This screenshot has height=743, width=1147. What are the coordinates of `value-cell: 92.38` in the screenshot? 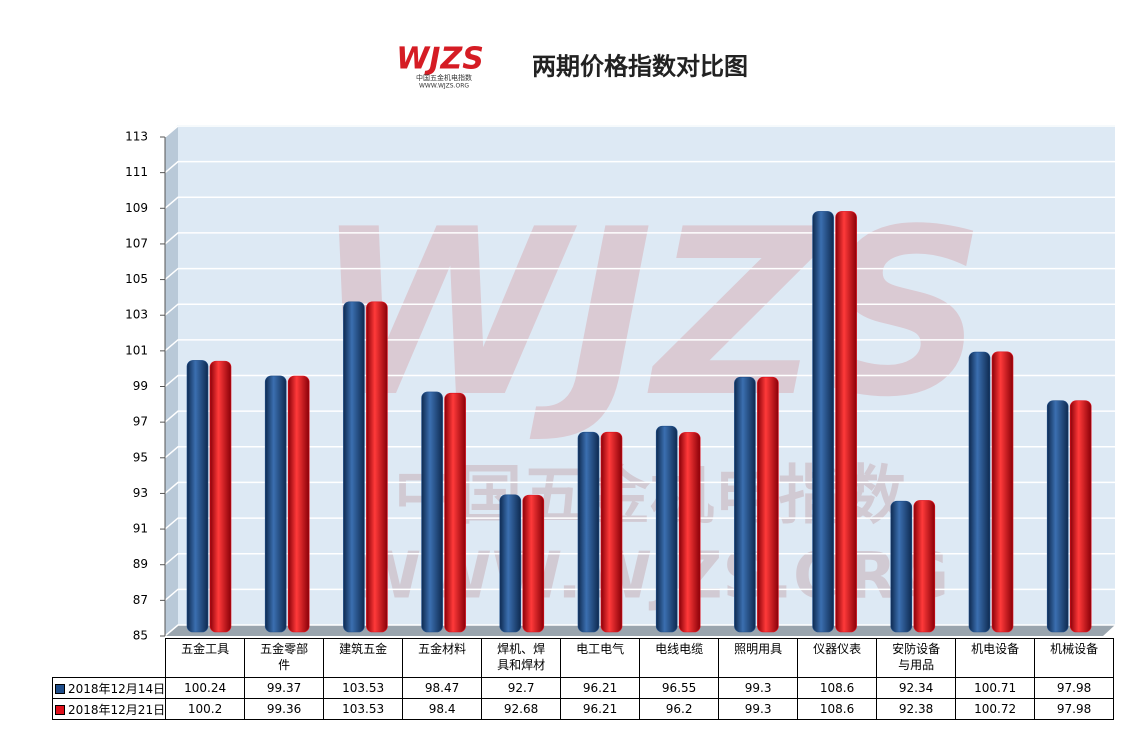 It's located at (916, 709).